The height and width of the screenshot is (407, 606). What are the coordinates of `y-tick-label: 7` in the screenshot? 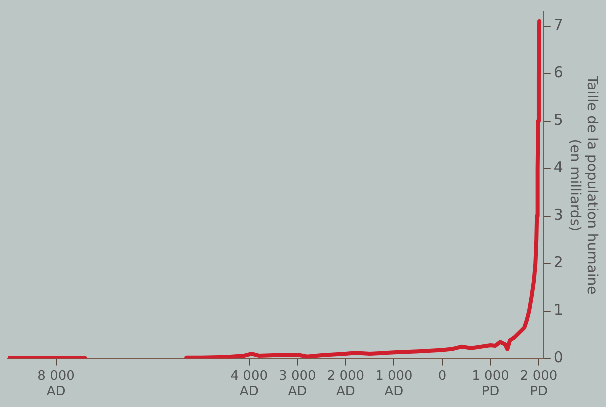 It's located at (559, 25).